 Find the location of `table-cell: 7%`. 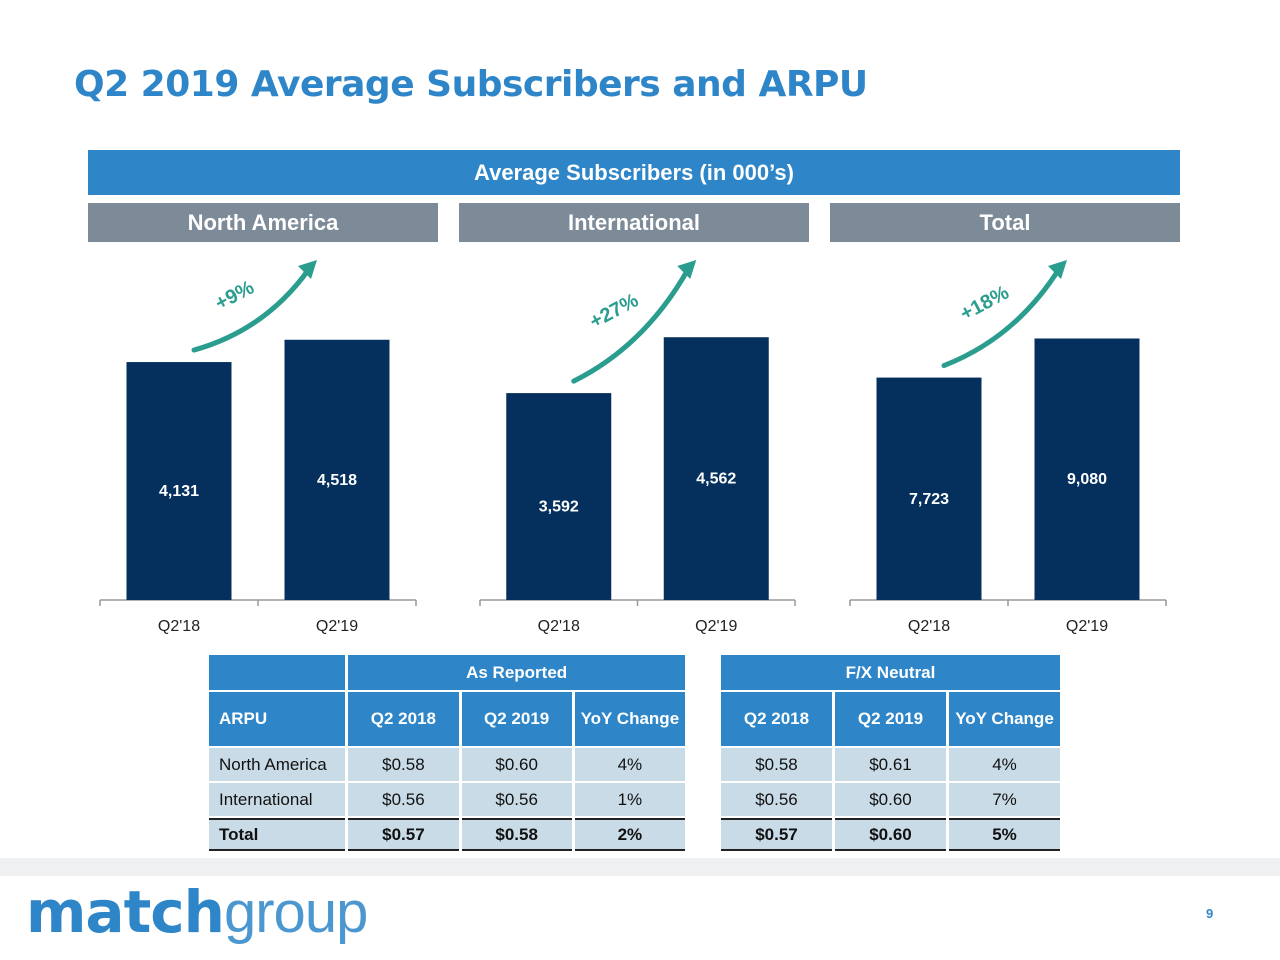

table-cell: 7% is located at coordinates (1004, 799).